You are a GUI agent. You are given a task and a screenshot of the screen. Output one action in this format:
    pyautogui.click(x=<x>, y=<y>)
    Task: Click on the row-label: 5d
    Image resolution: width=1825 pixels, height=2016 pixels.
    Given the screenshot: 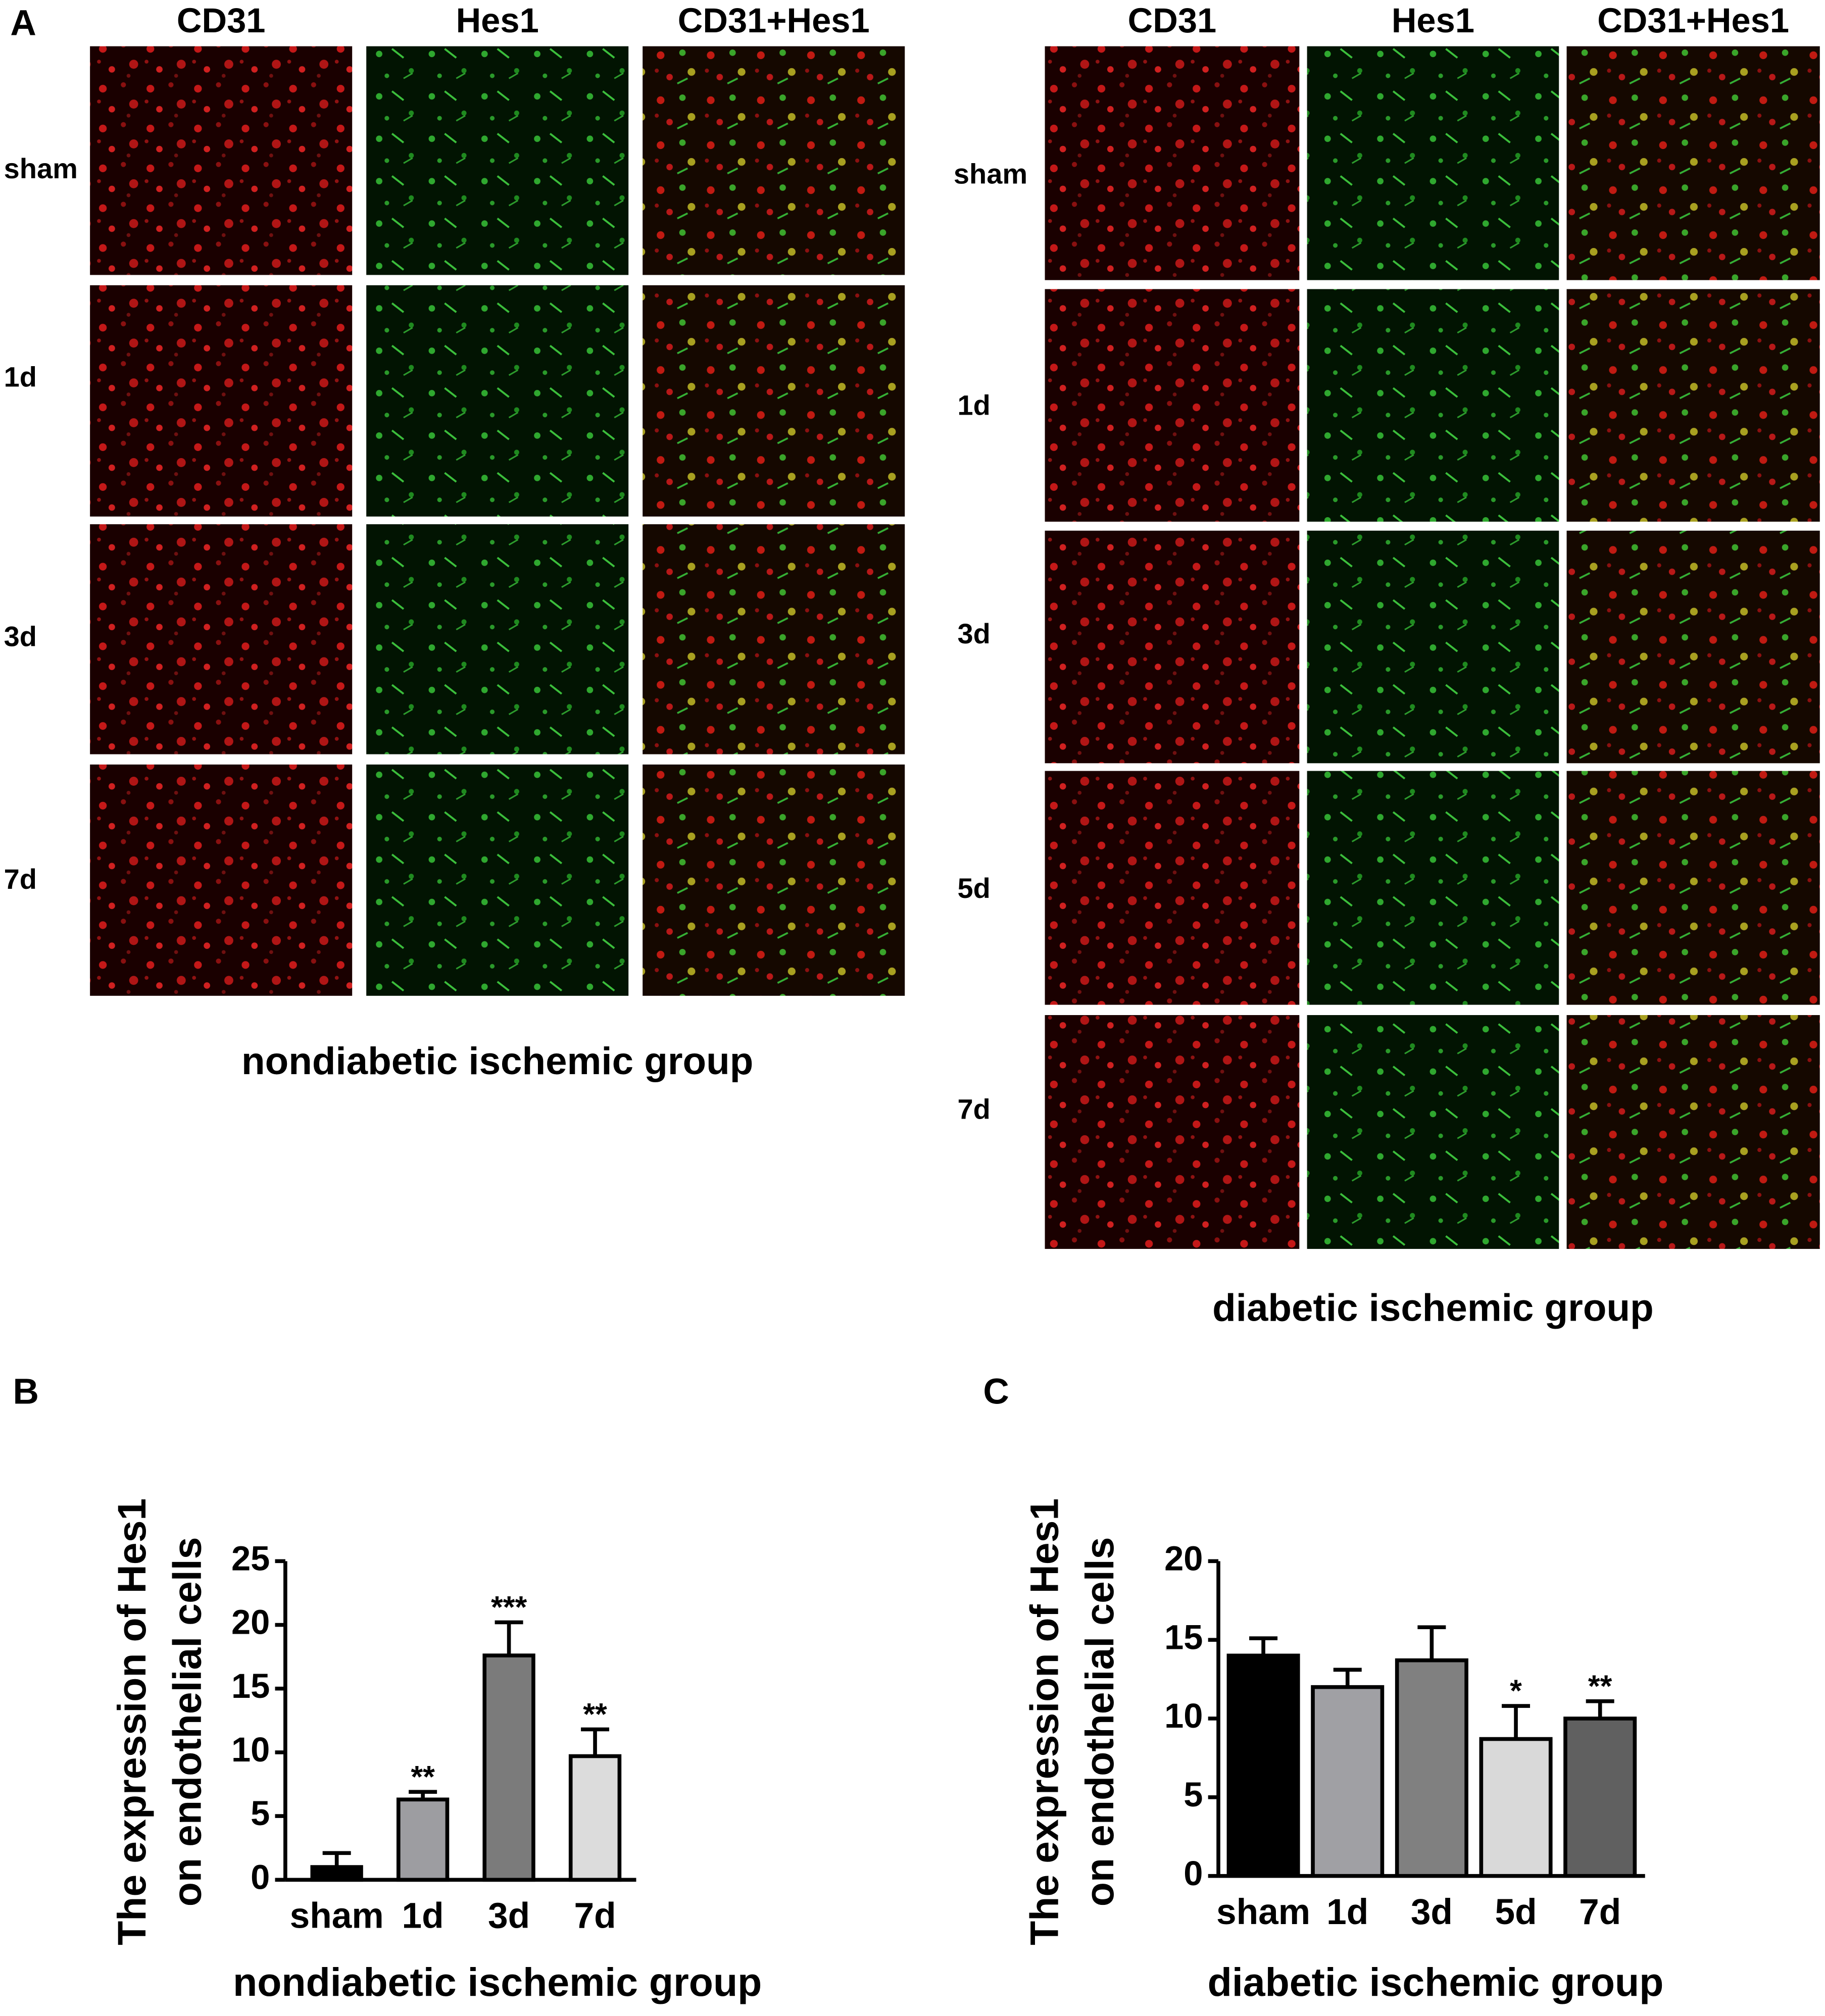 What is the action you would take?
    pyautogui.click(x=975, y=888)
    